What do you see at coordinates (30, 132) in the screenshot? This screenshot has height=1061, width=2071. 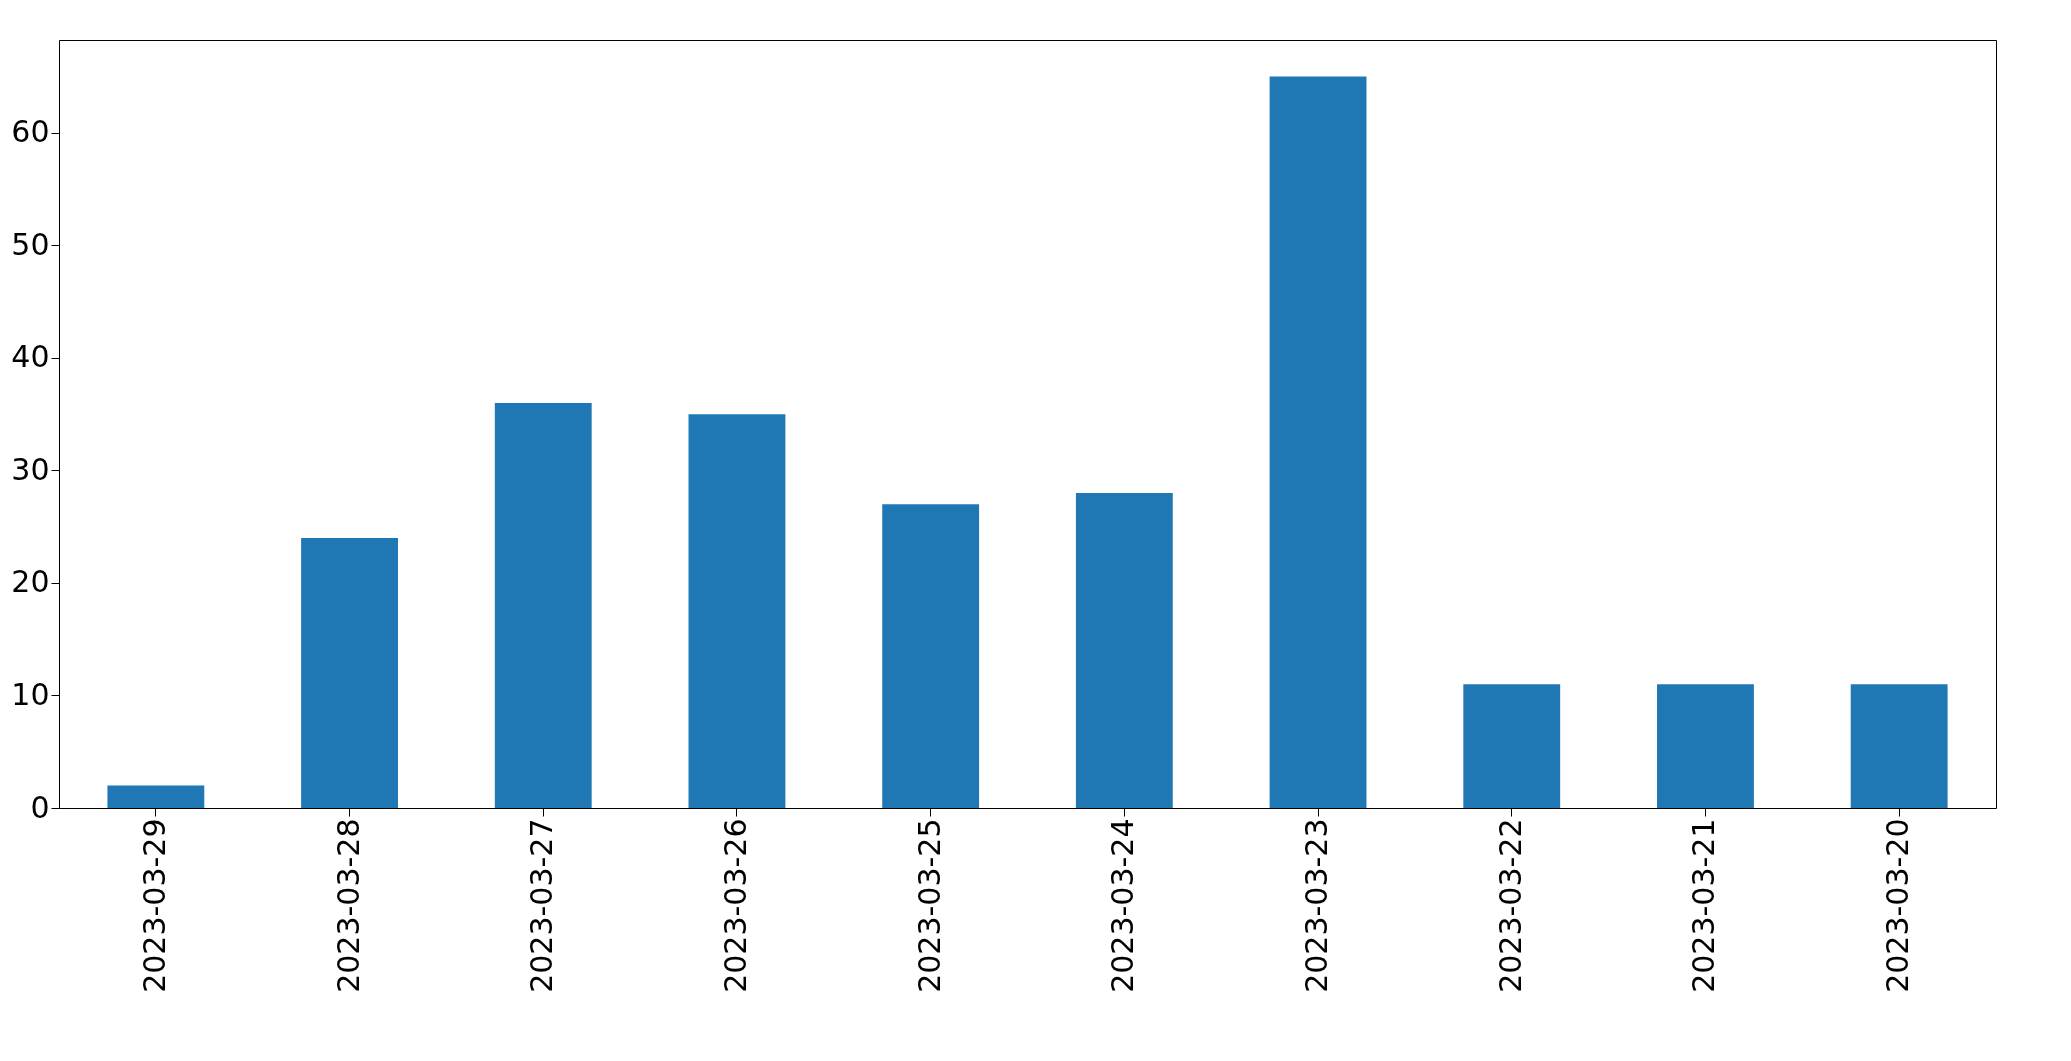 I see `y-tick-label: 60` at bounding box center [30, 132].